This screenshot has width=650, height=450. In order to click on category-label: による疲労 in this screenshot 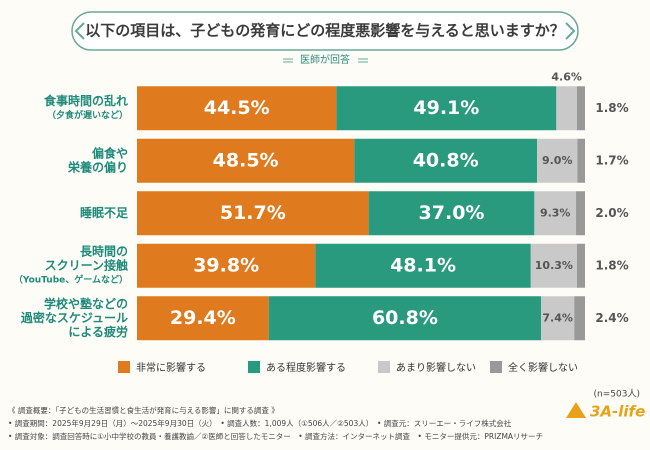, I will do `click(98, 331)`.